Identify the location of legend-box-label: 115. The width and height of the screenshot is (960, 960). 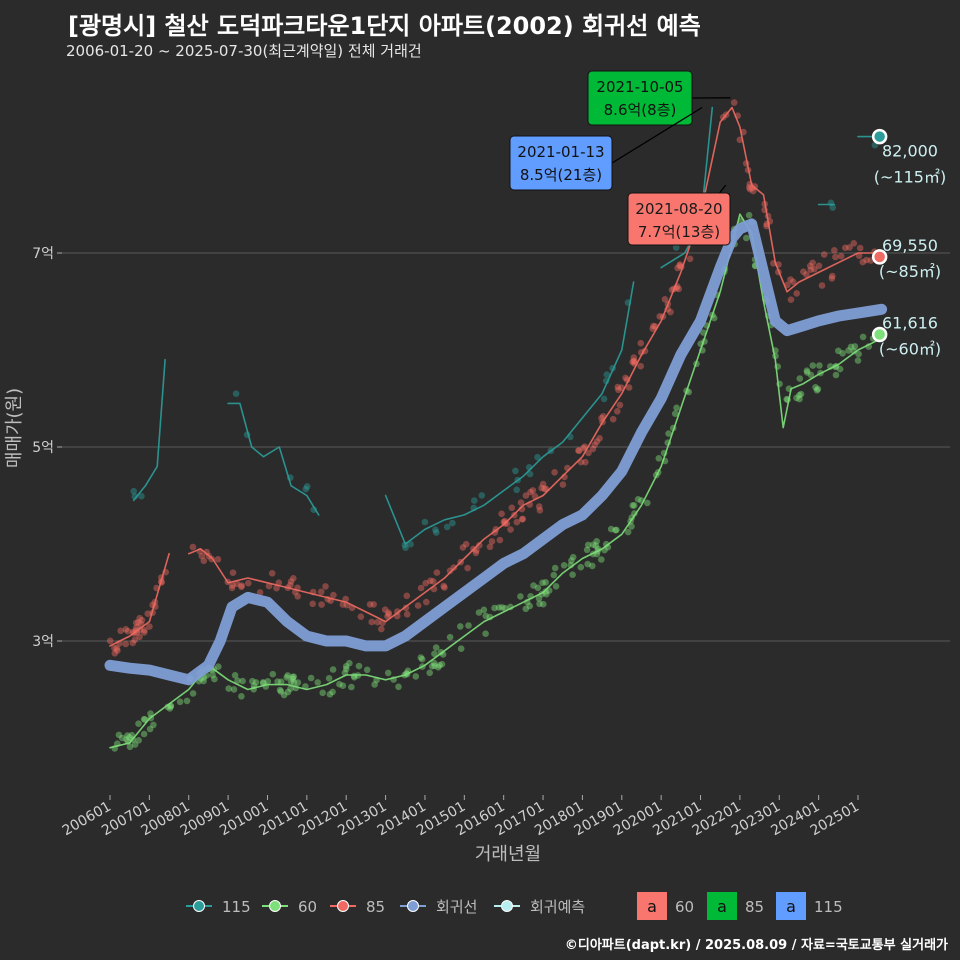
(828, 907).